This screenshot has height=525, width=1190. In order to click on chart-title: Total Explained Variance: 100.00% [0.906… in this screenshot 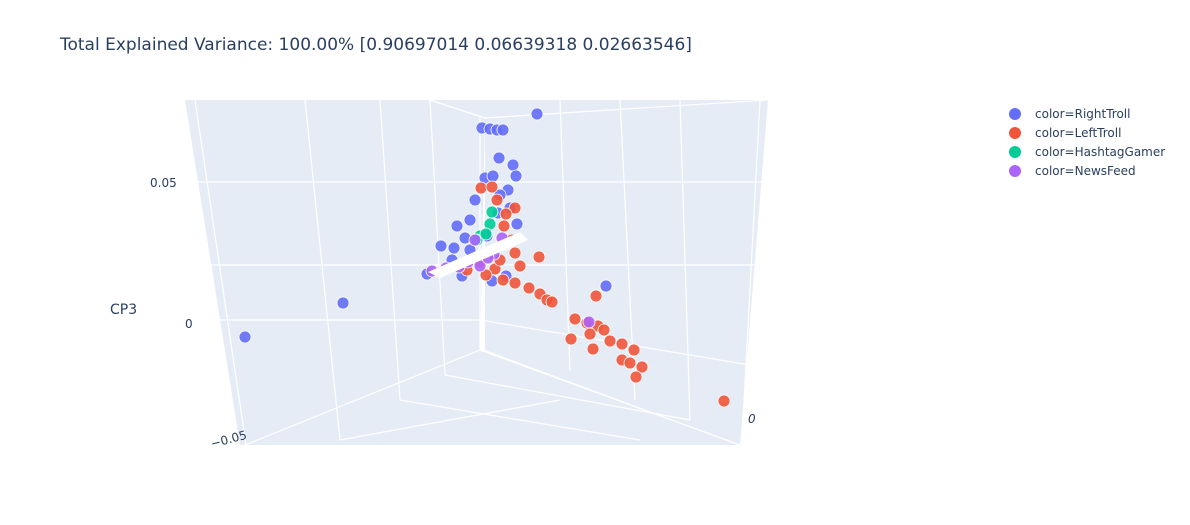, I will do `click(375, 45)`.